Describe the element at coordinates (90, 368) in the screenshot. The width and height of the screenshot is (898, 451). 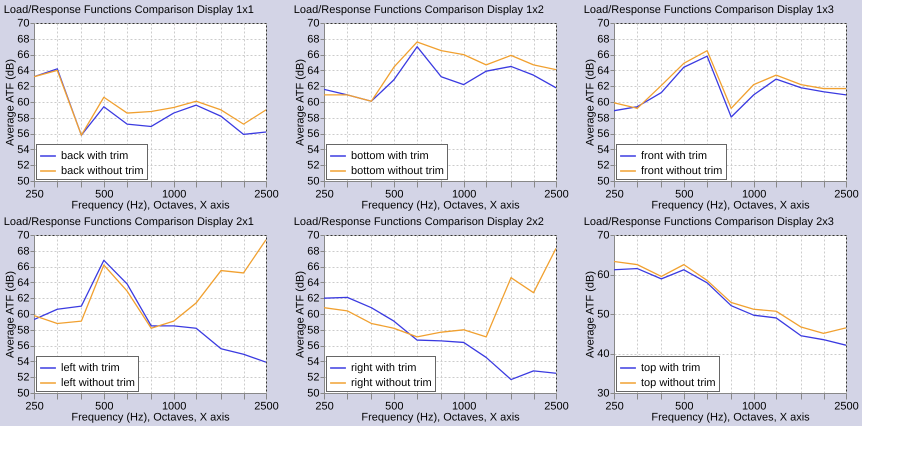
I see `legend-label: left with trim` at that location.